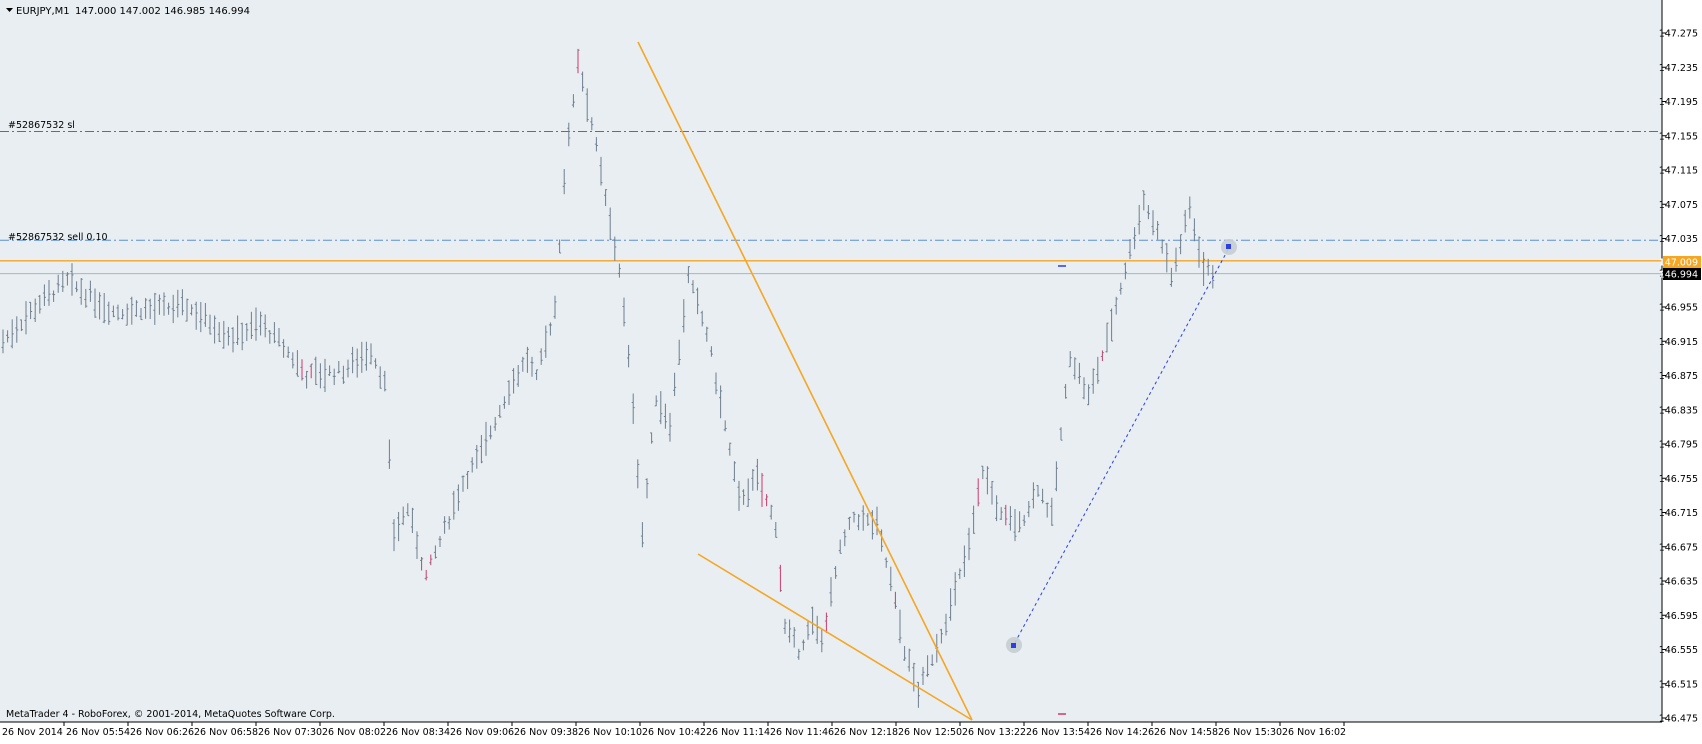 This screenshot has width=1702, height=744. I want to click on x-tick-label: 26 Nov 14:26, so click(1122, 732).